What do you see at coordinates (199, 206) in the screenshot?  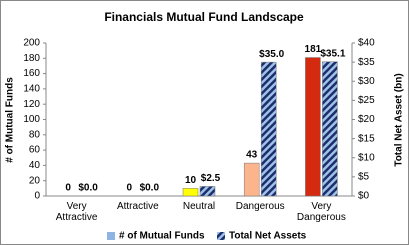 I see `x-tick-label: Neutral` at bounding box center [199, 206].